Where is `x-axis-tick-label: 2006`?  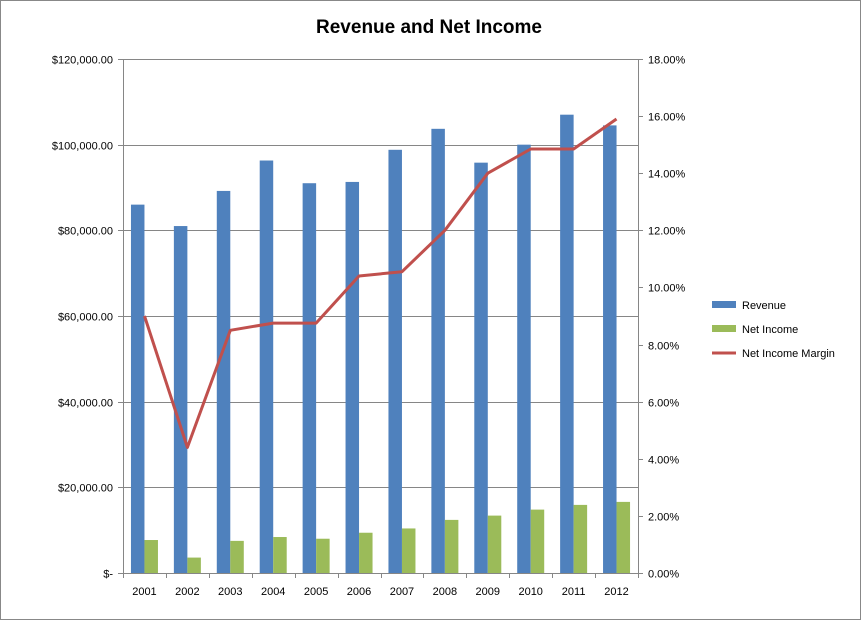 x-axis-tick-label: 2006 is located at coordinates (359, 592).